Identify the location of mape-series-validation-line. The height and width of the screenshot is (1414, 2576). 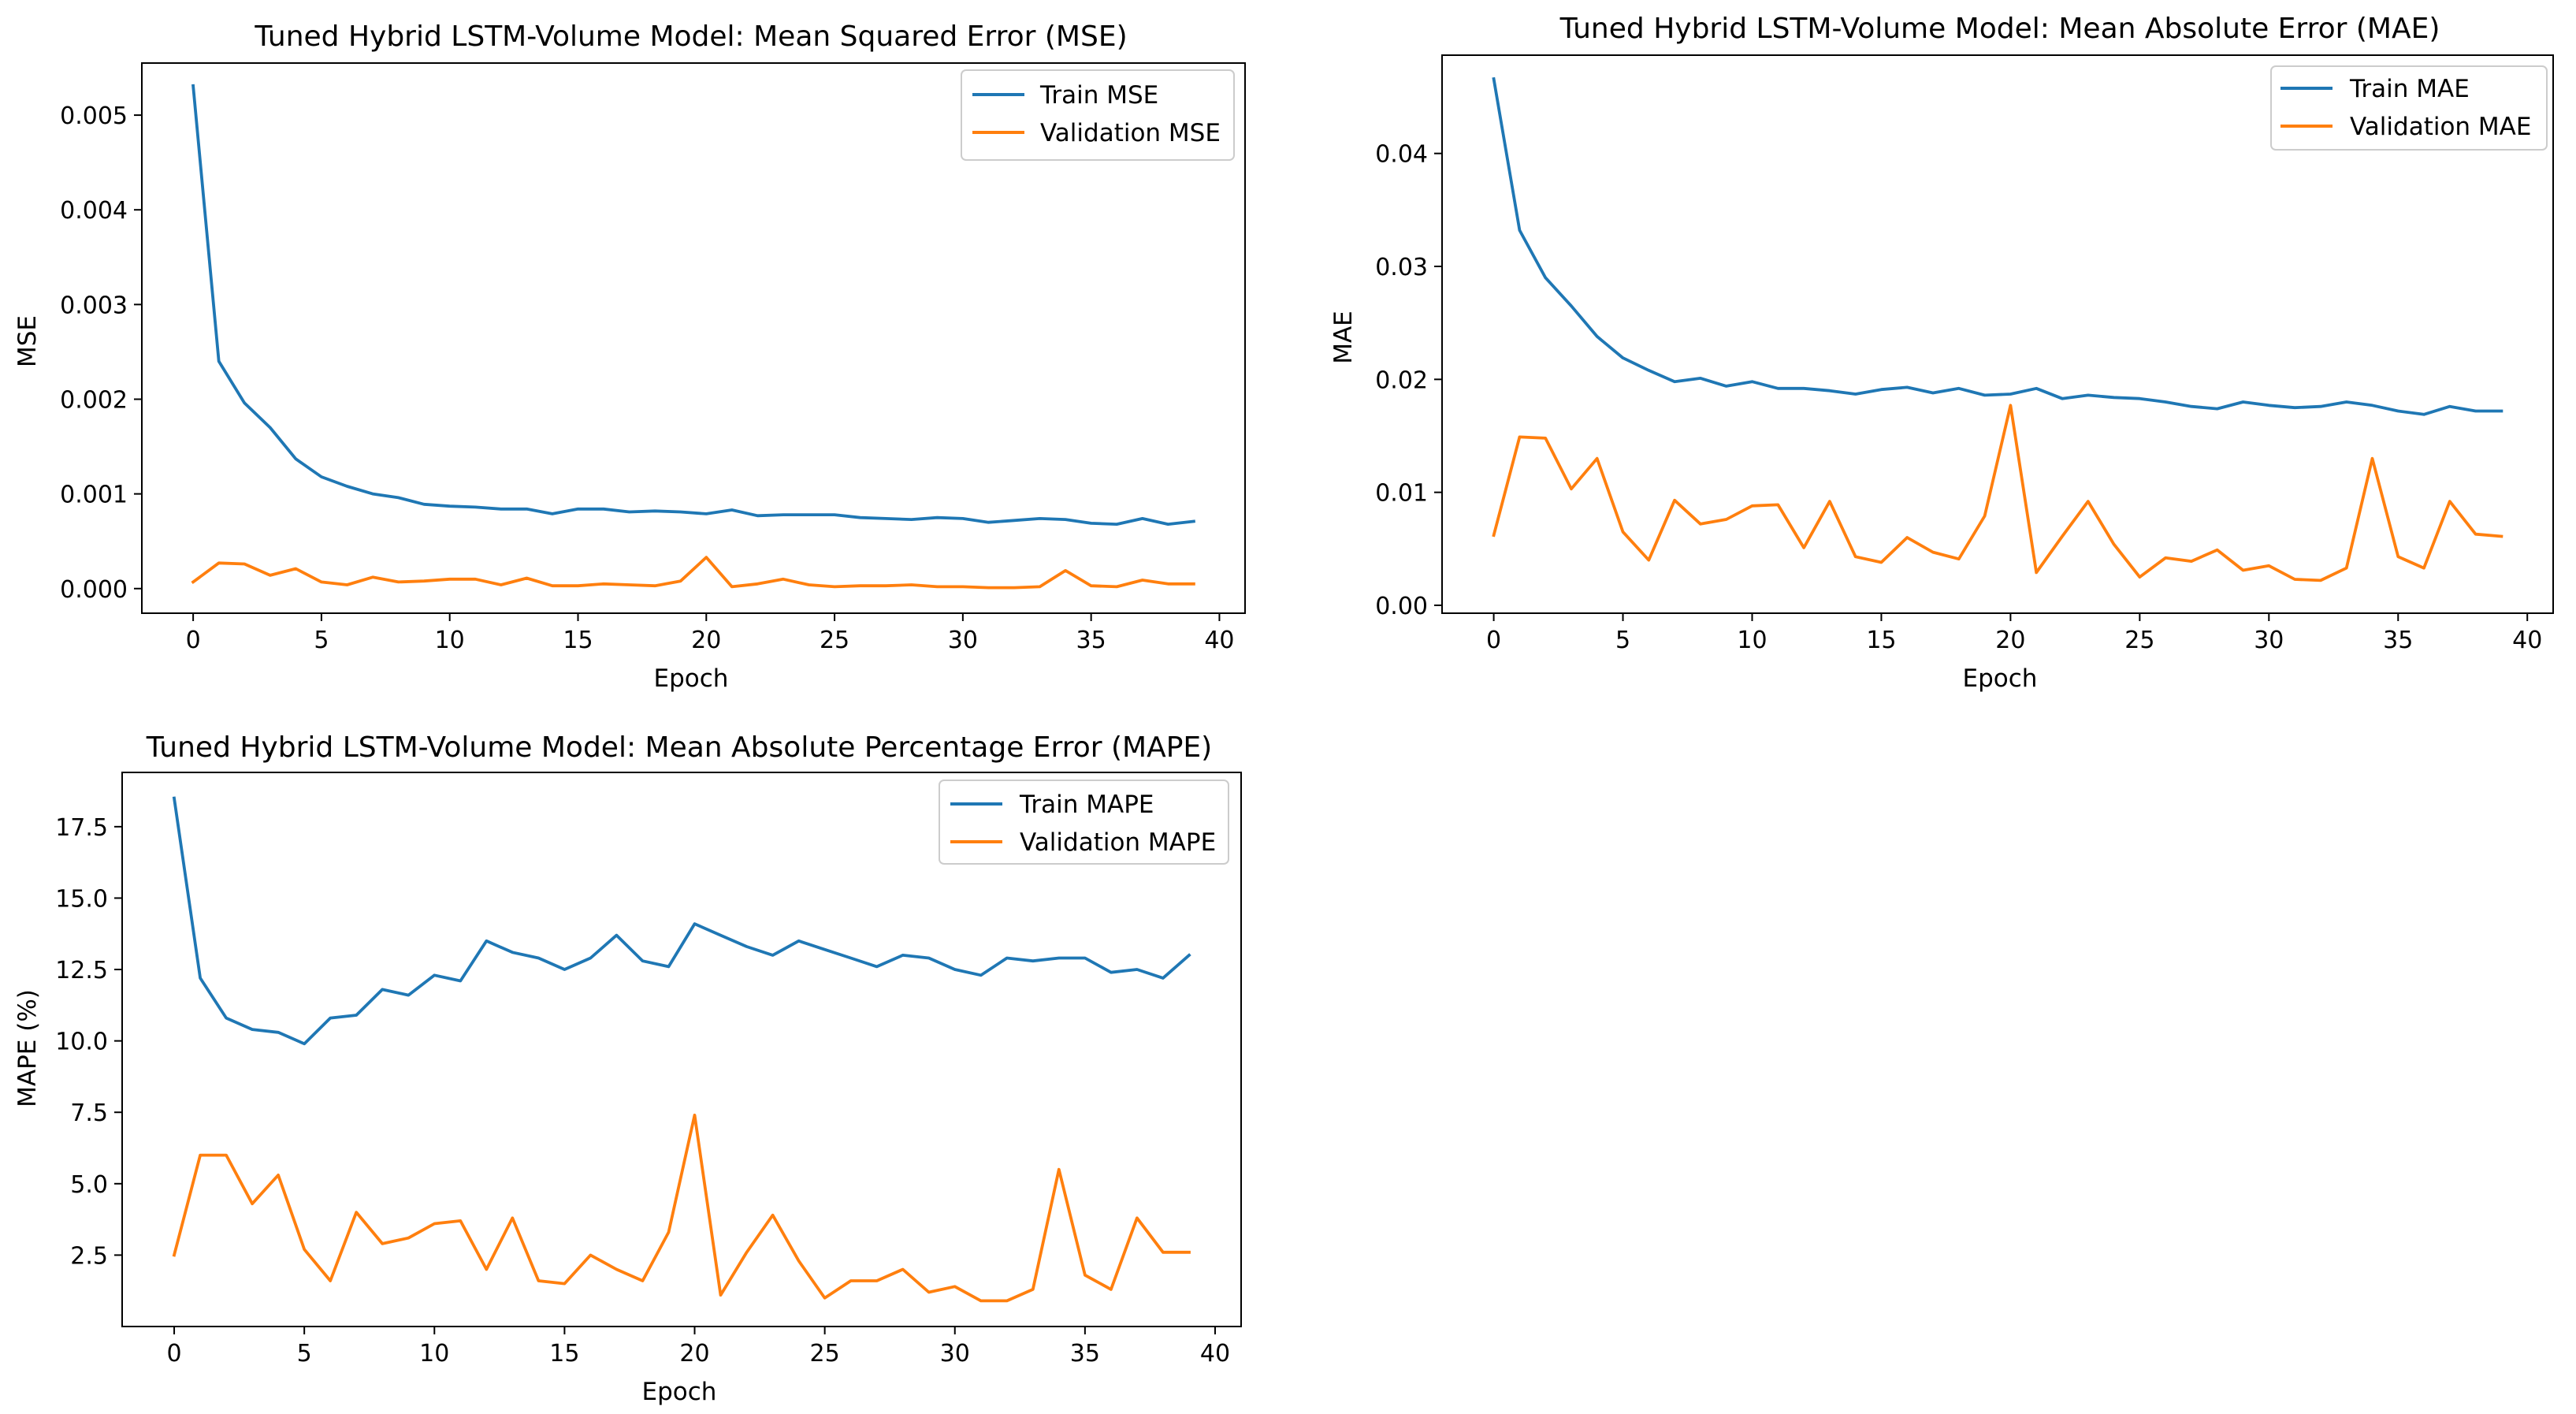
(681, 1208).